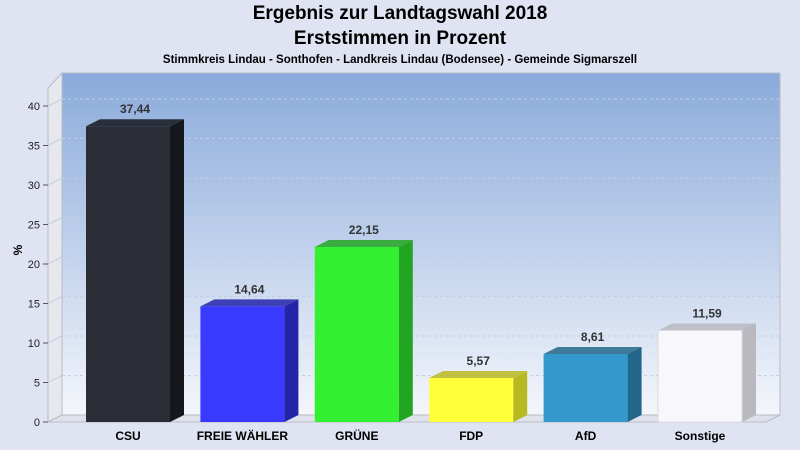 The height and width of the screenshot is (450, 800). Describe the element at coordinates (364, 230) in the screenshot. I see `value-label: 22,15` at that location.